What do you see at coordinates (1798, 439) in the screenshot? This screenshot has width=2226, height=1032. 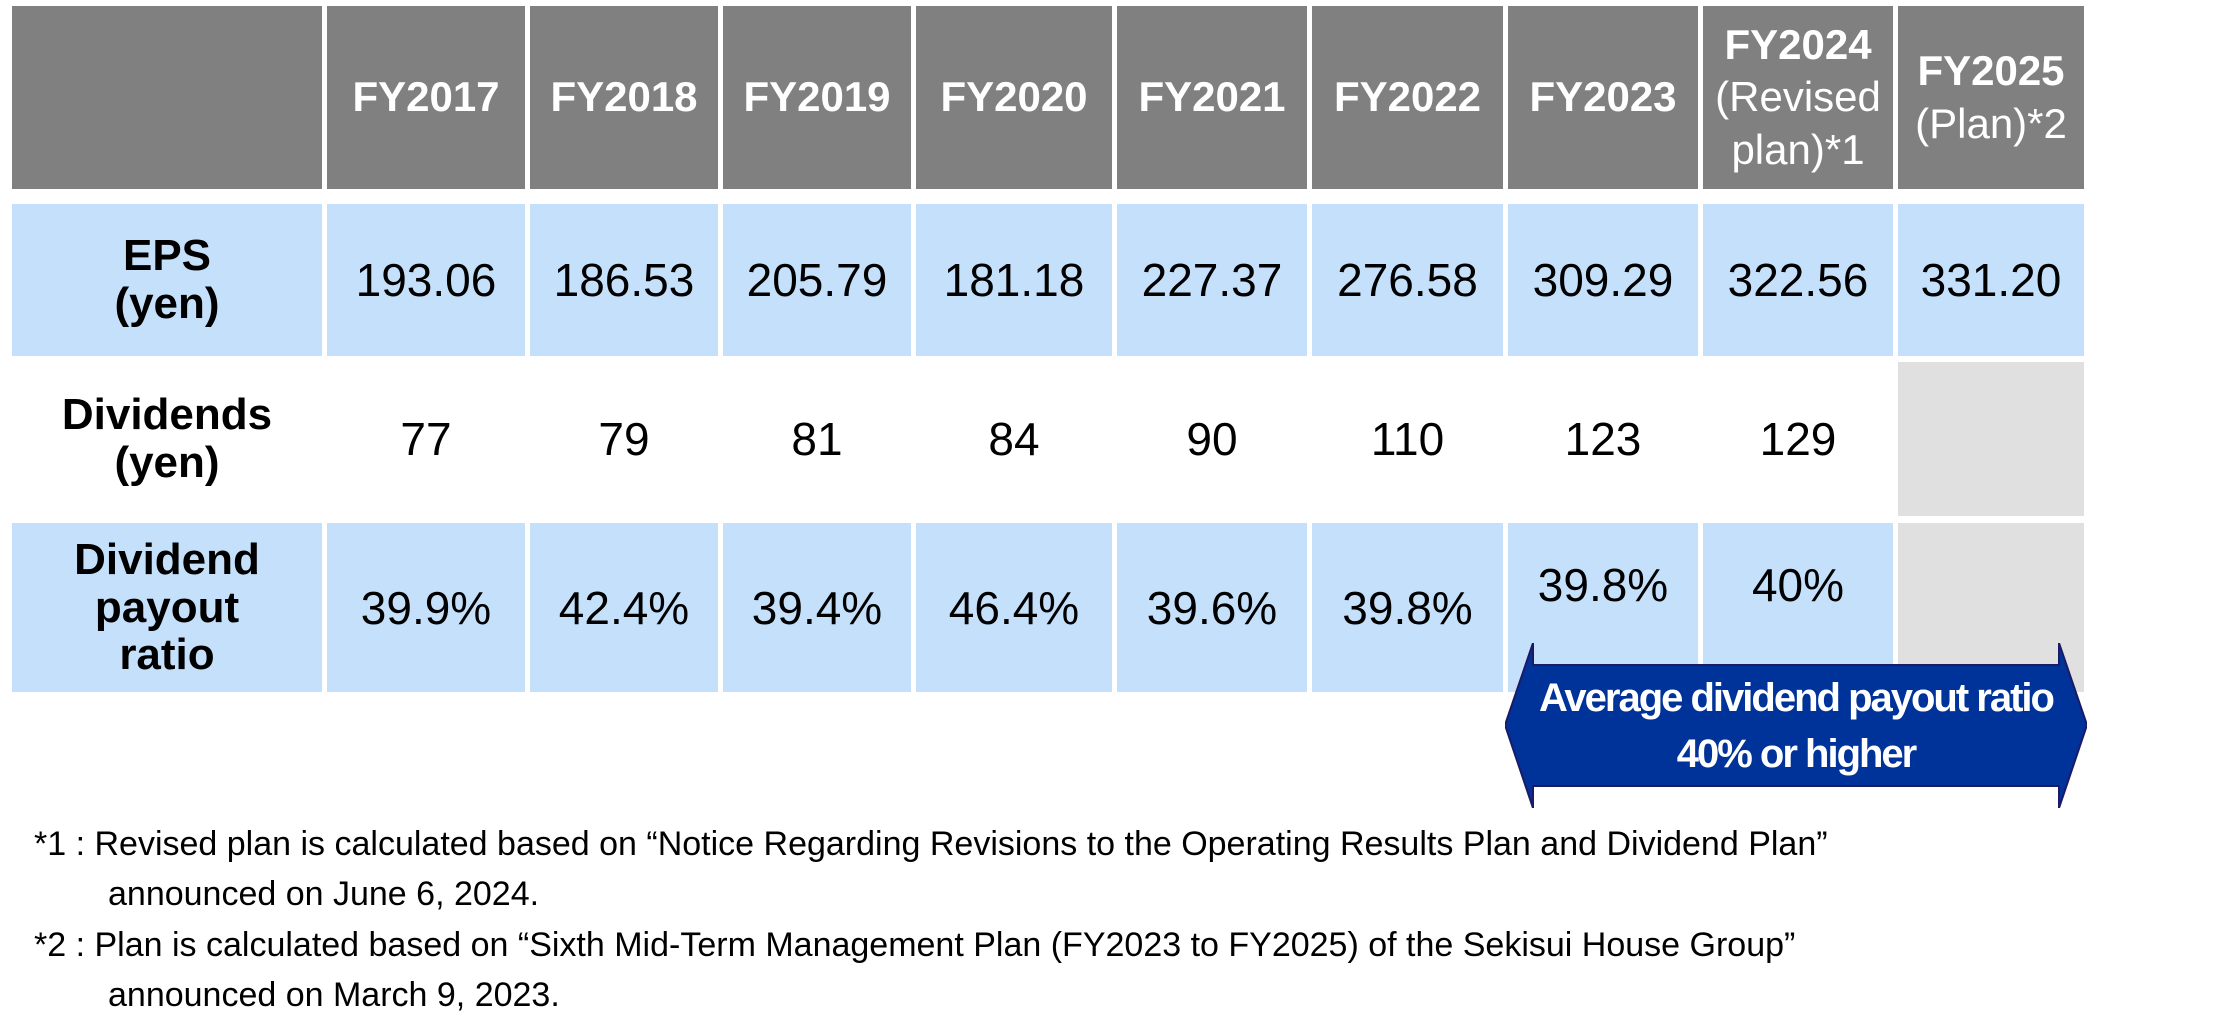 I see `table-cell: 129` at bounding box center [1798, 439].